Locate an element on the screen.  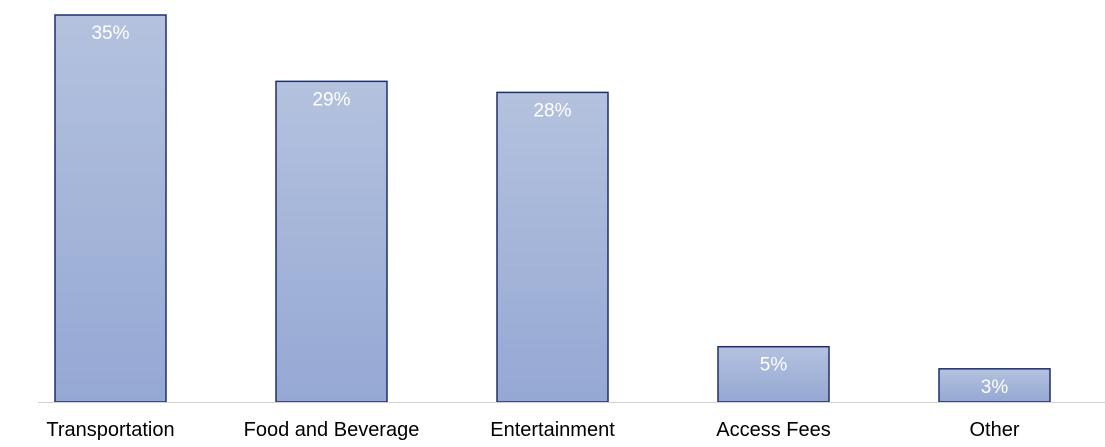
bar-access-fees is located at coordinates (773, 374).